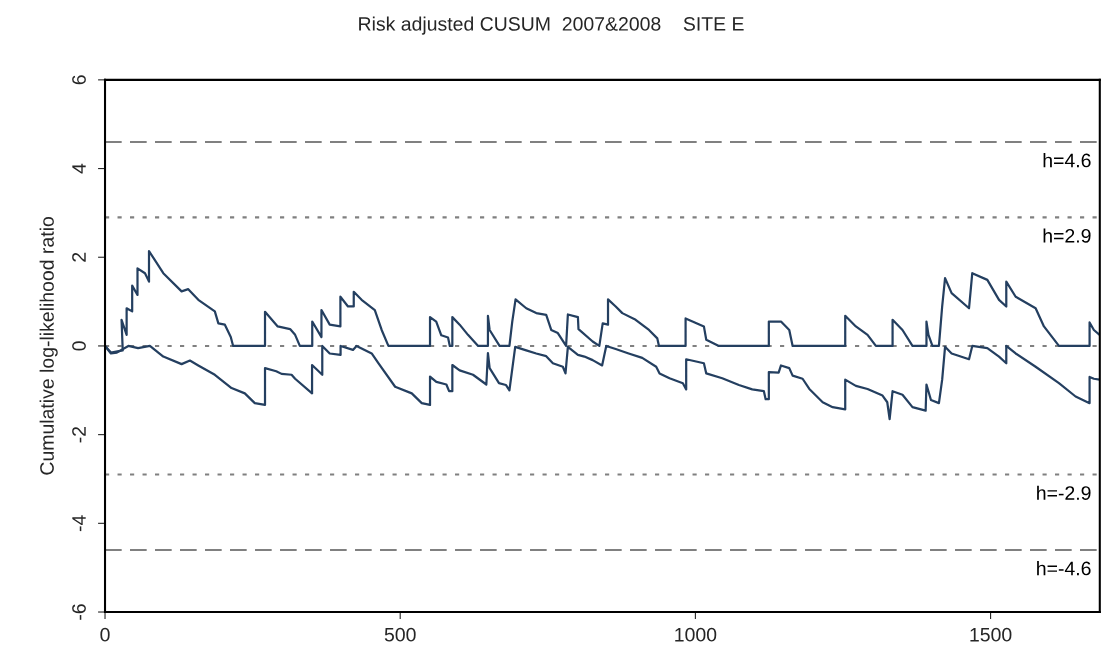  I want to click on y-tick-label: -2, so click(79, 434).